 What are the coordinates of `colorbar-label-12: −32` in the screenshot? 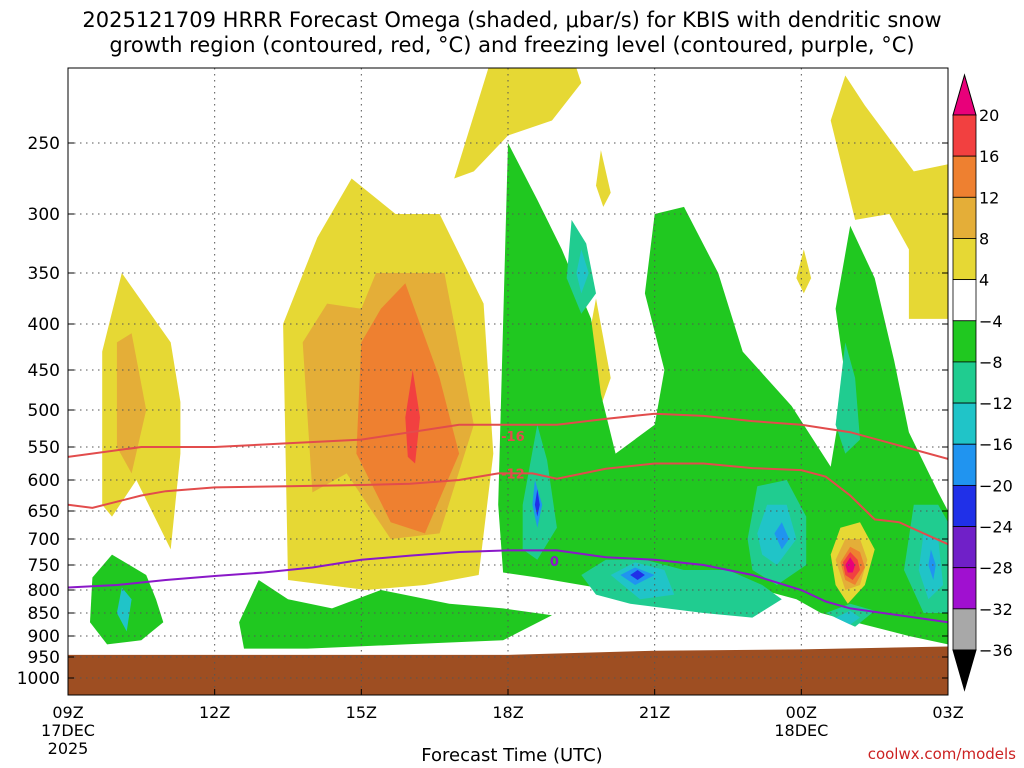 It's located at (996, 609).